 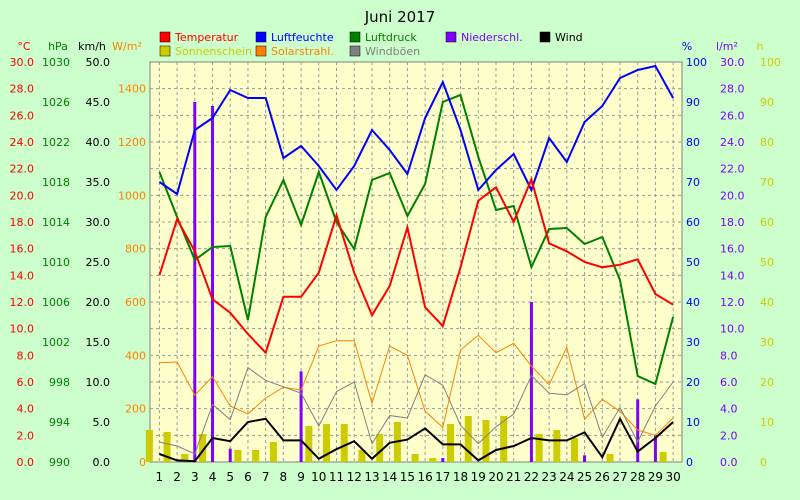 What do you see at coordinates (767, 262) in the screenshot?
I see `tick-label-sun: 50` at bounding box center [767, 262].